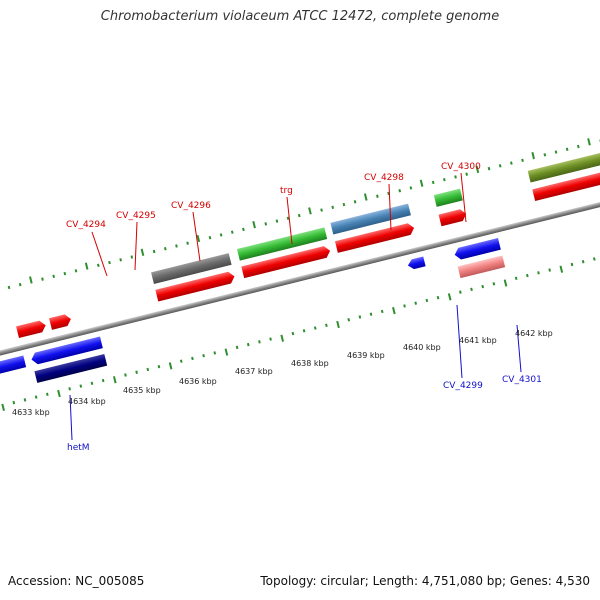 The height and width of the screenshot is (600, 600). What do you see at coordinates (453, 217) in the screenshot?
I see `cds-cv4300` at bounding box center [453, 217].